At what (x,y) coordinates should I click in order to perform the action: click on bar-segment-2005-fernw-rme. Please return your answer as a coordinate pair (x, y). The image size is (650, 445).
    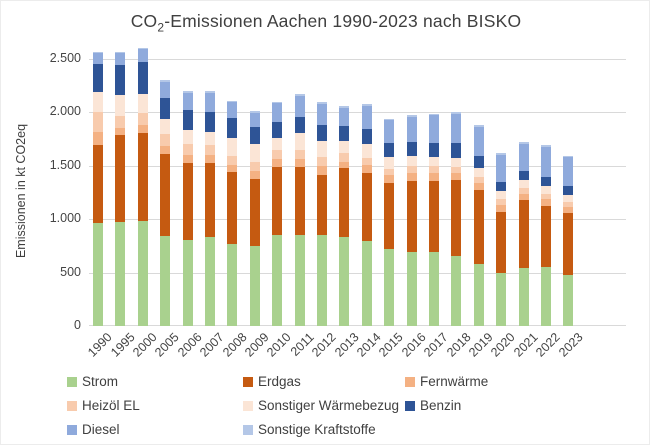
    Looking at the image, I should click on (165, 150).